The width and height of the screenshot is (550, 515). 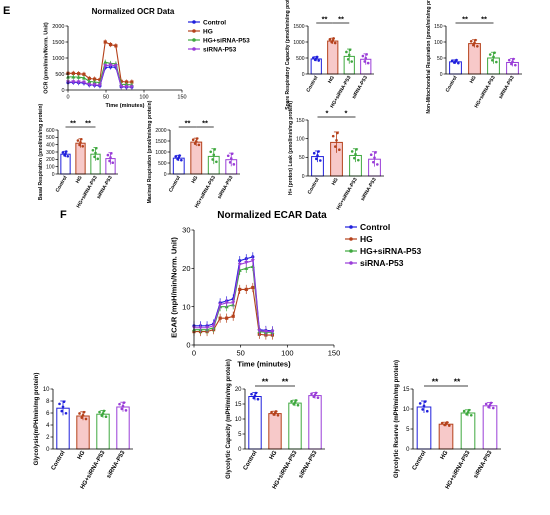 I want to click on x-tick-label: 100, so click(x=143, y=98).